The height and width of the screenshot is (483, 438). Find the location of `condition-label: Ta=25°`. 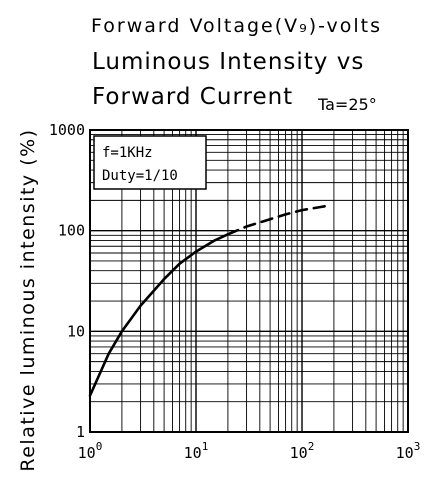

condition-label: Ta=25° is located at coordinates (347, 104).